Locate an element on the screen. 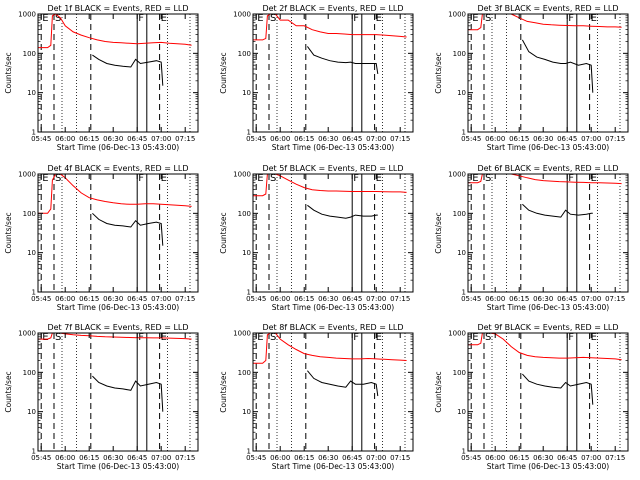 This screenshot has width=640, height=480. chart-title: Det 9f BLACK = Events, RED = LLD is located at coordinates (547, 327).